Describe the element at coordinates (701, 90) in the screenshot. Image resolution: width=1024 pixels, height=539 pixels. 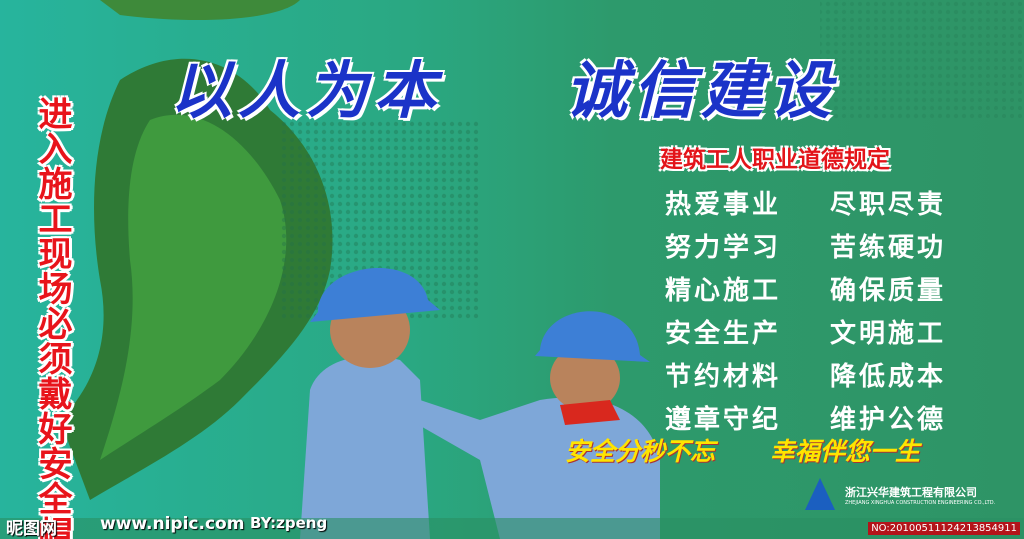
I see `title: 诚信建设` at that location.